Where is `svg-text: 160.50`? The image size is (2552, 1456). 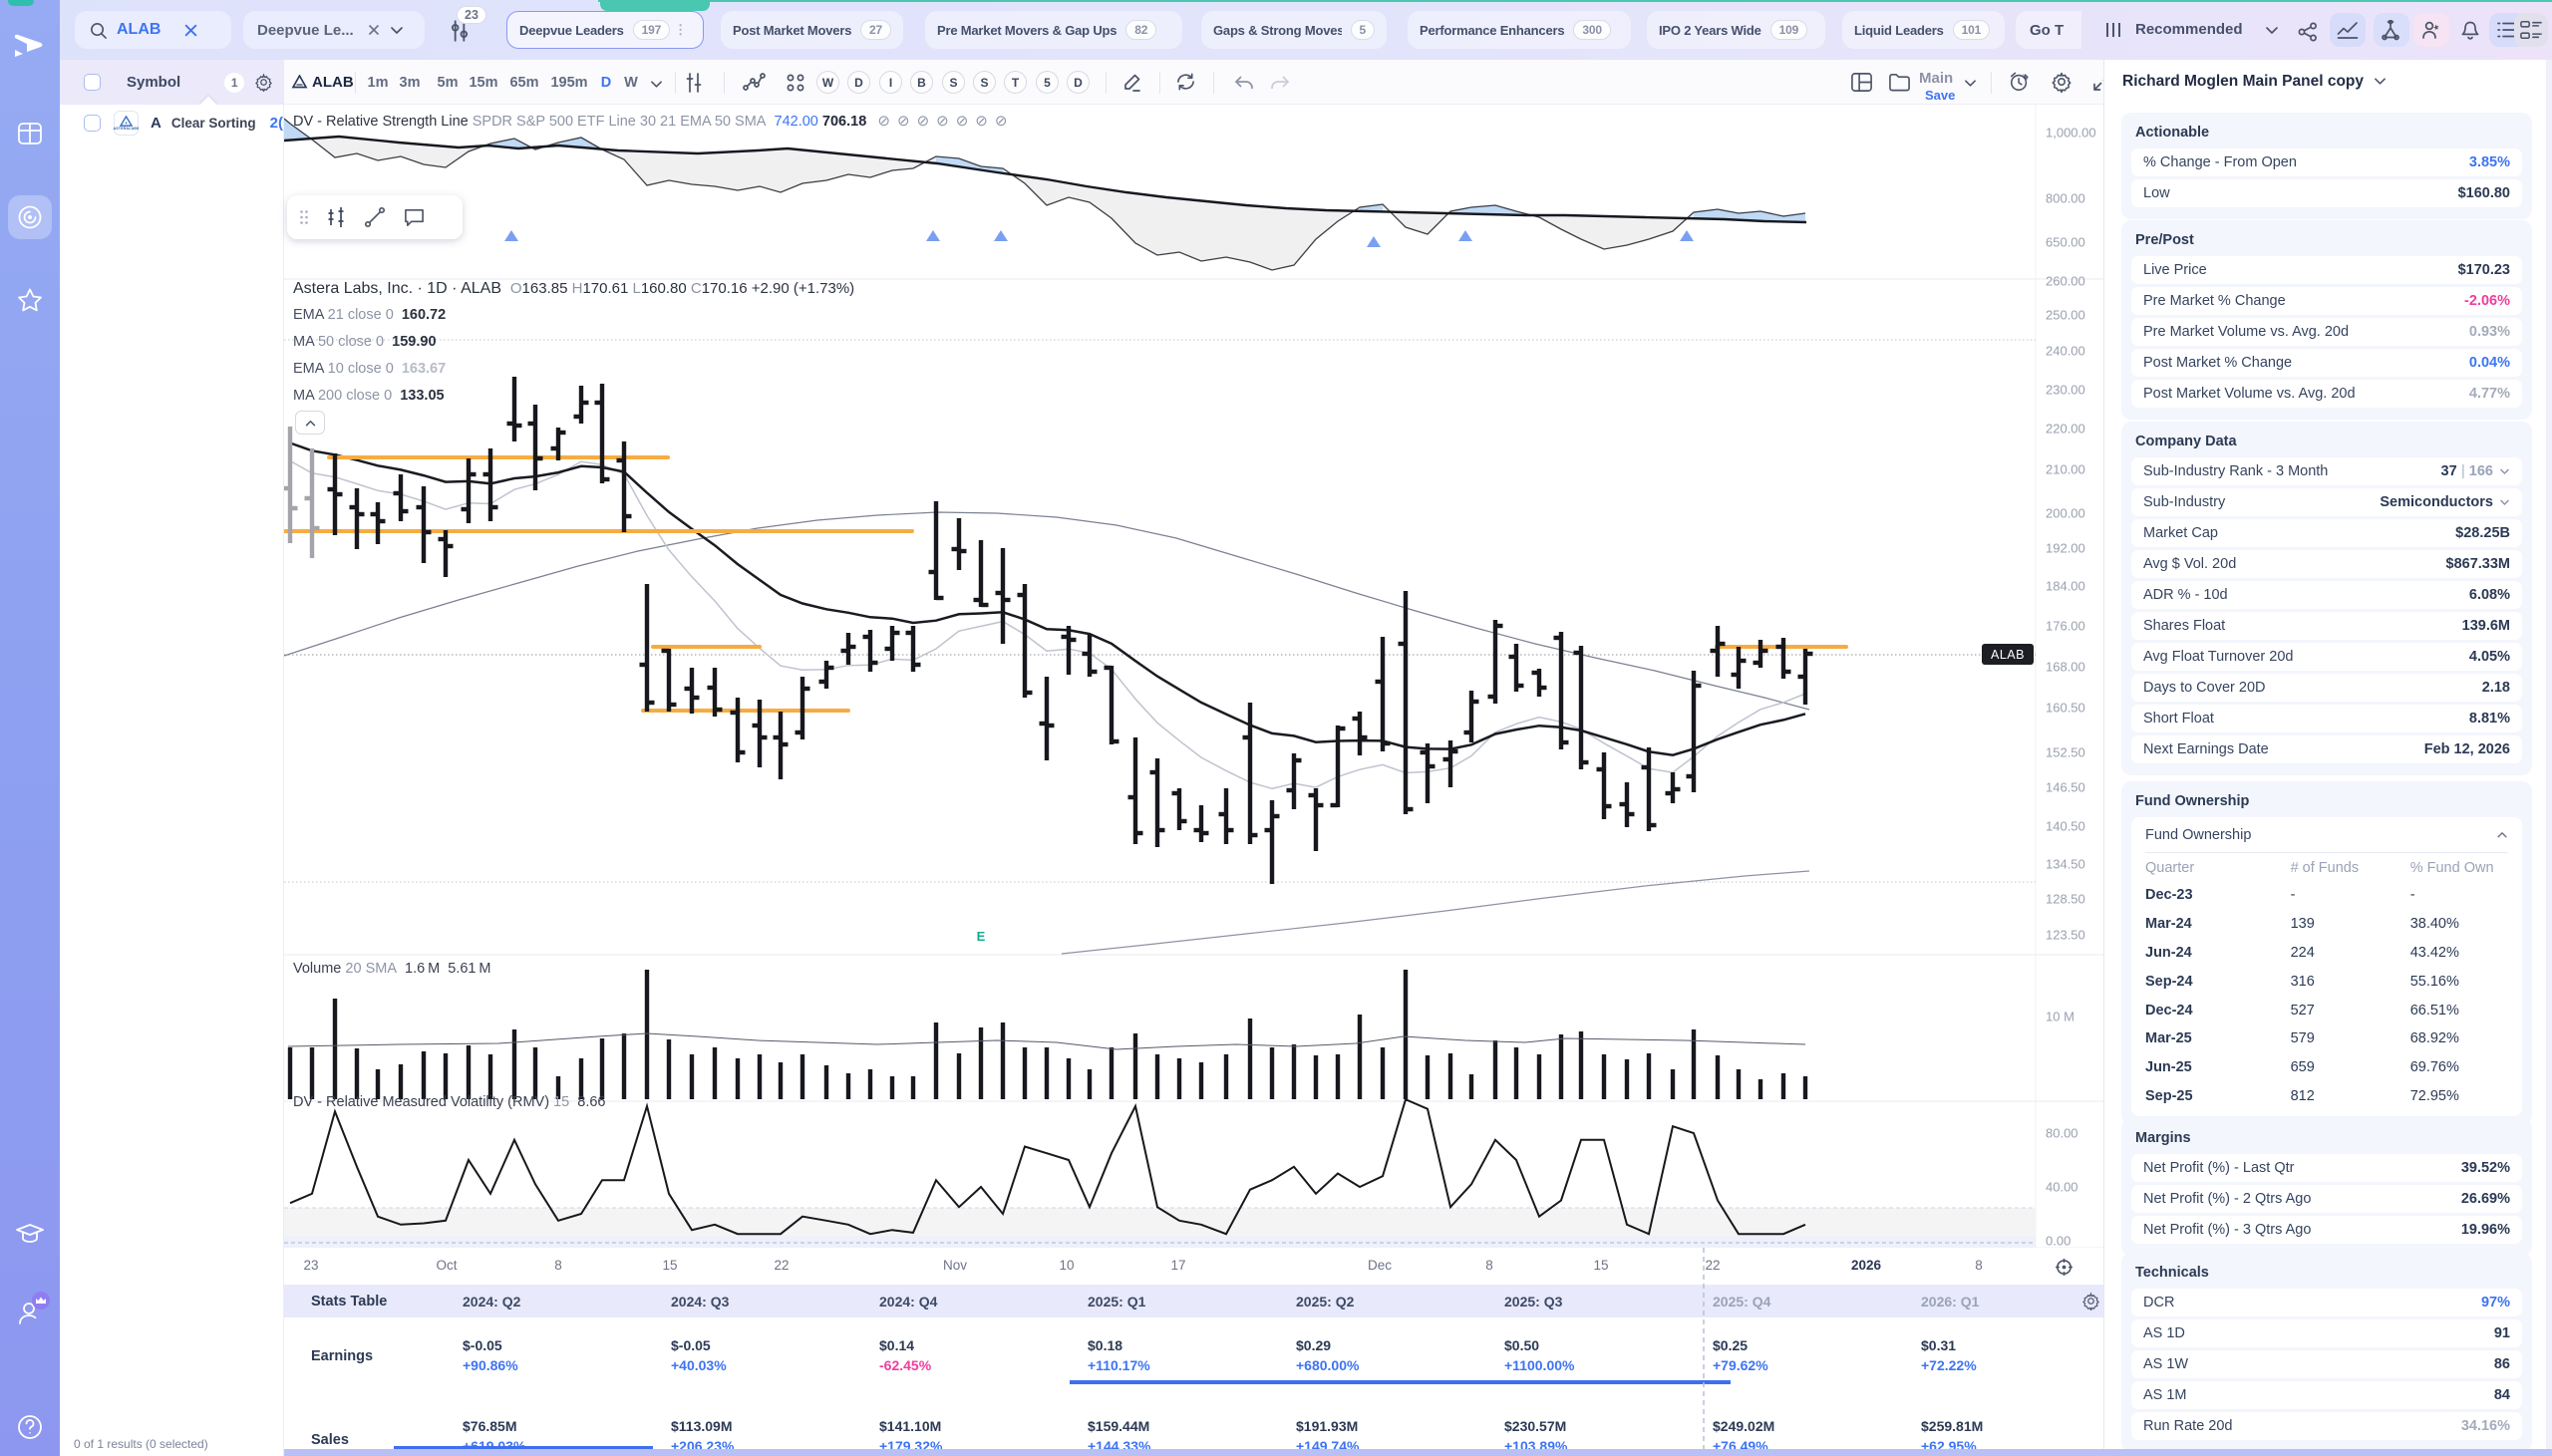 svg-text: 160.50 is located at coordinates (2065, 708).